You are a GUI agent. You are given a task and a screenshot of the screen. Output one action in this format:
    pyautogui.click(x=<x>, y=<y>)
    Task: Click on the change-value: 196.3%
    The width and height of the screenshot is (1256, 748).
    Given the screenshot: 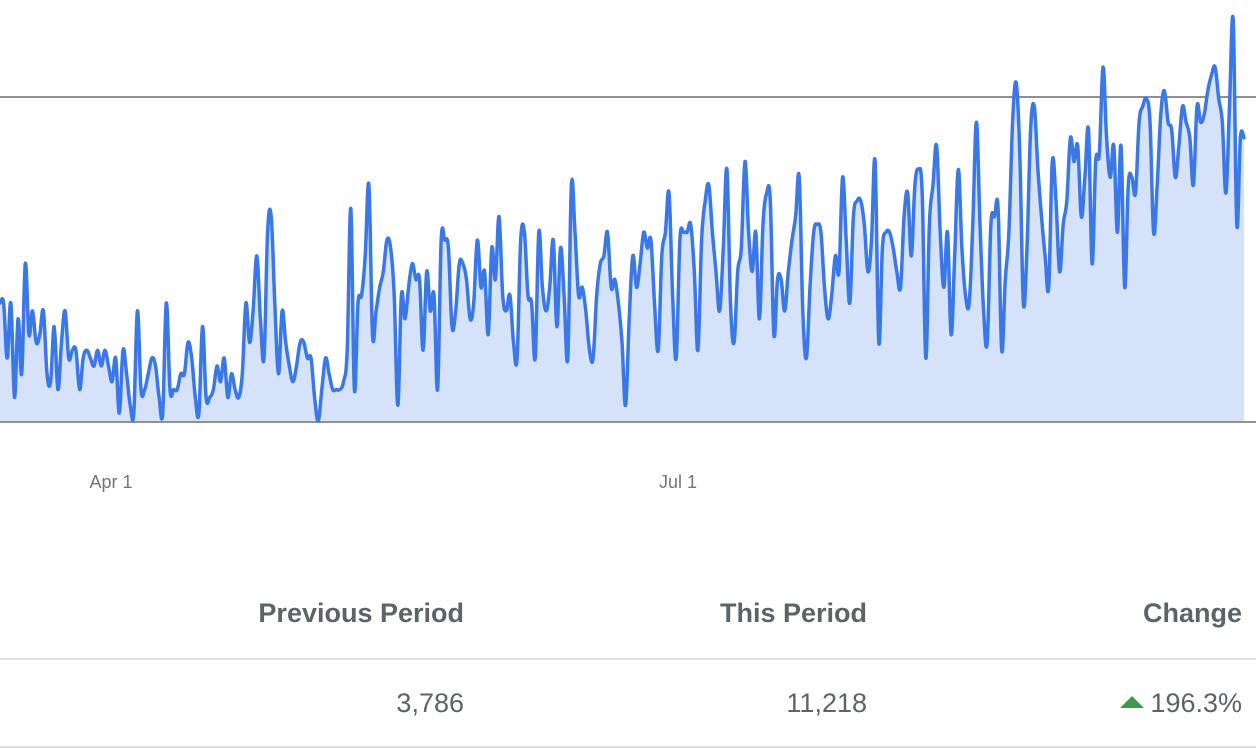 What is the action you would take?
    pyautogui.click(x=1196, y=703)
    